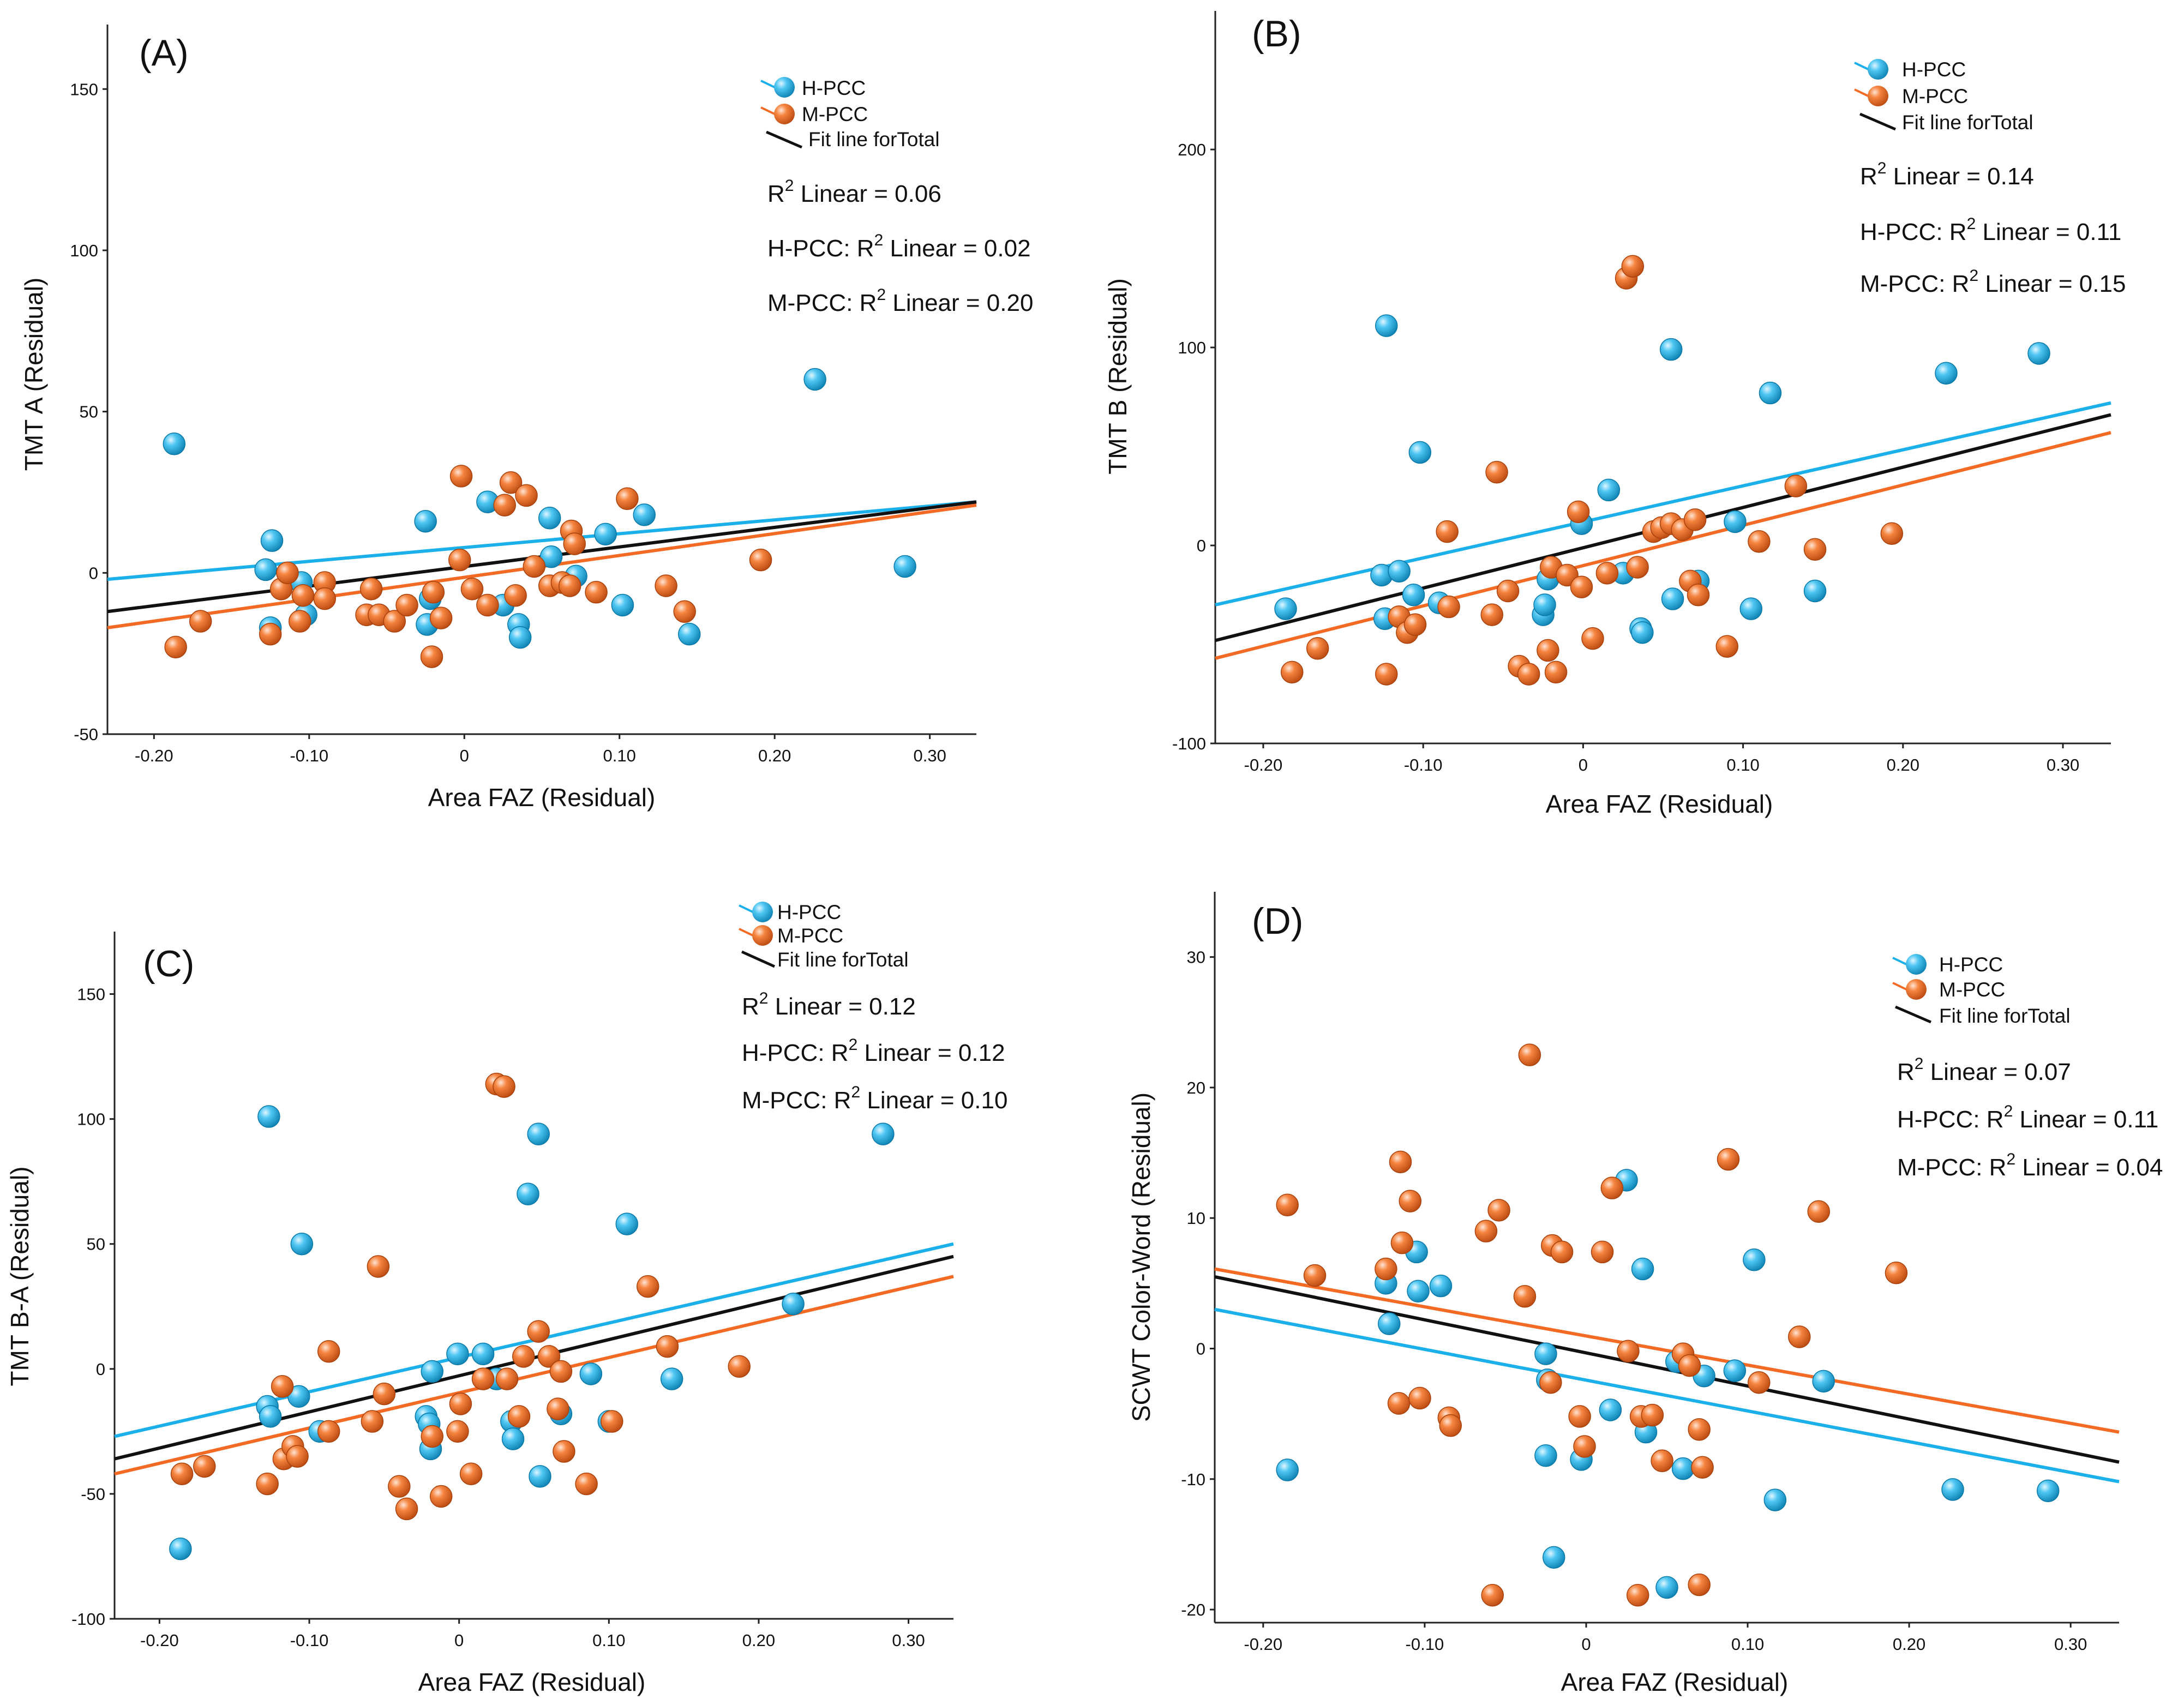 This screenshot has width=2184, height=1705. I want to click on legend: H-PCC M-PCC Fit line forTotal, so click(850, 114).